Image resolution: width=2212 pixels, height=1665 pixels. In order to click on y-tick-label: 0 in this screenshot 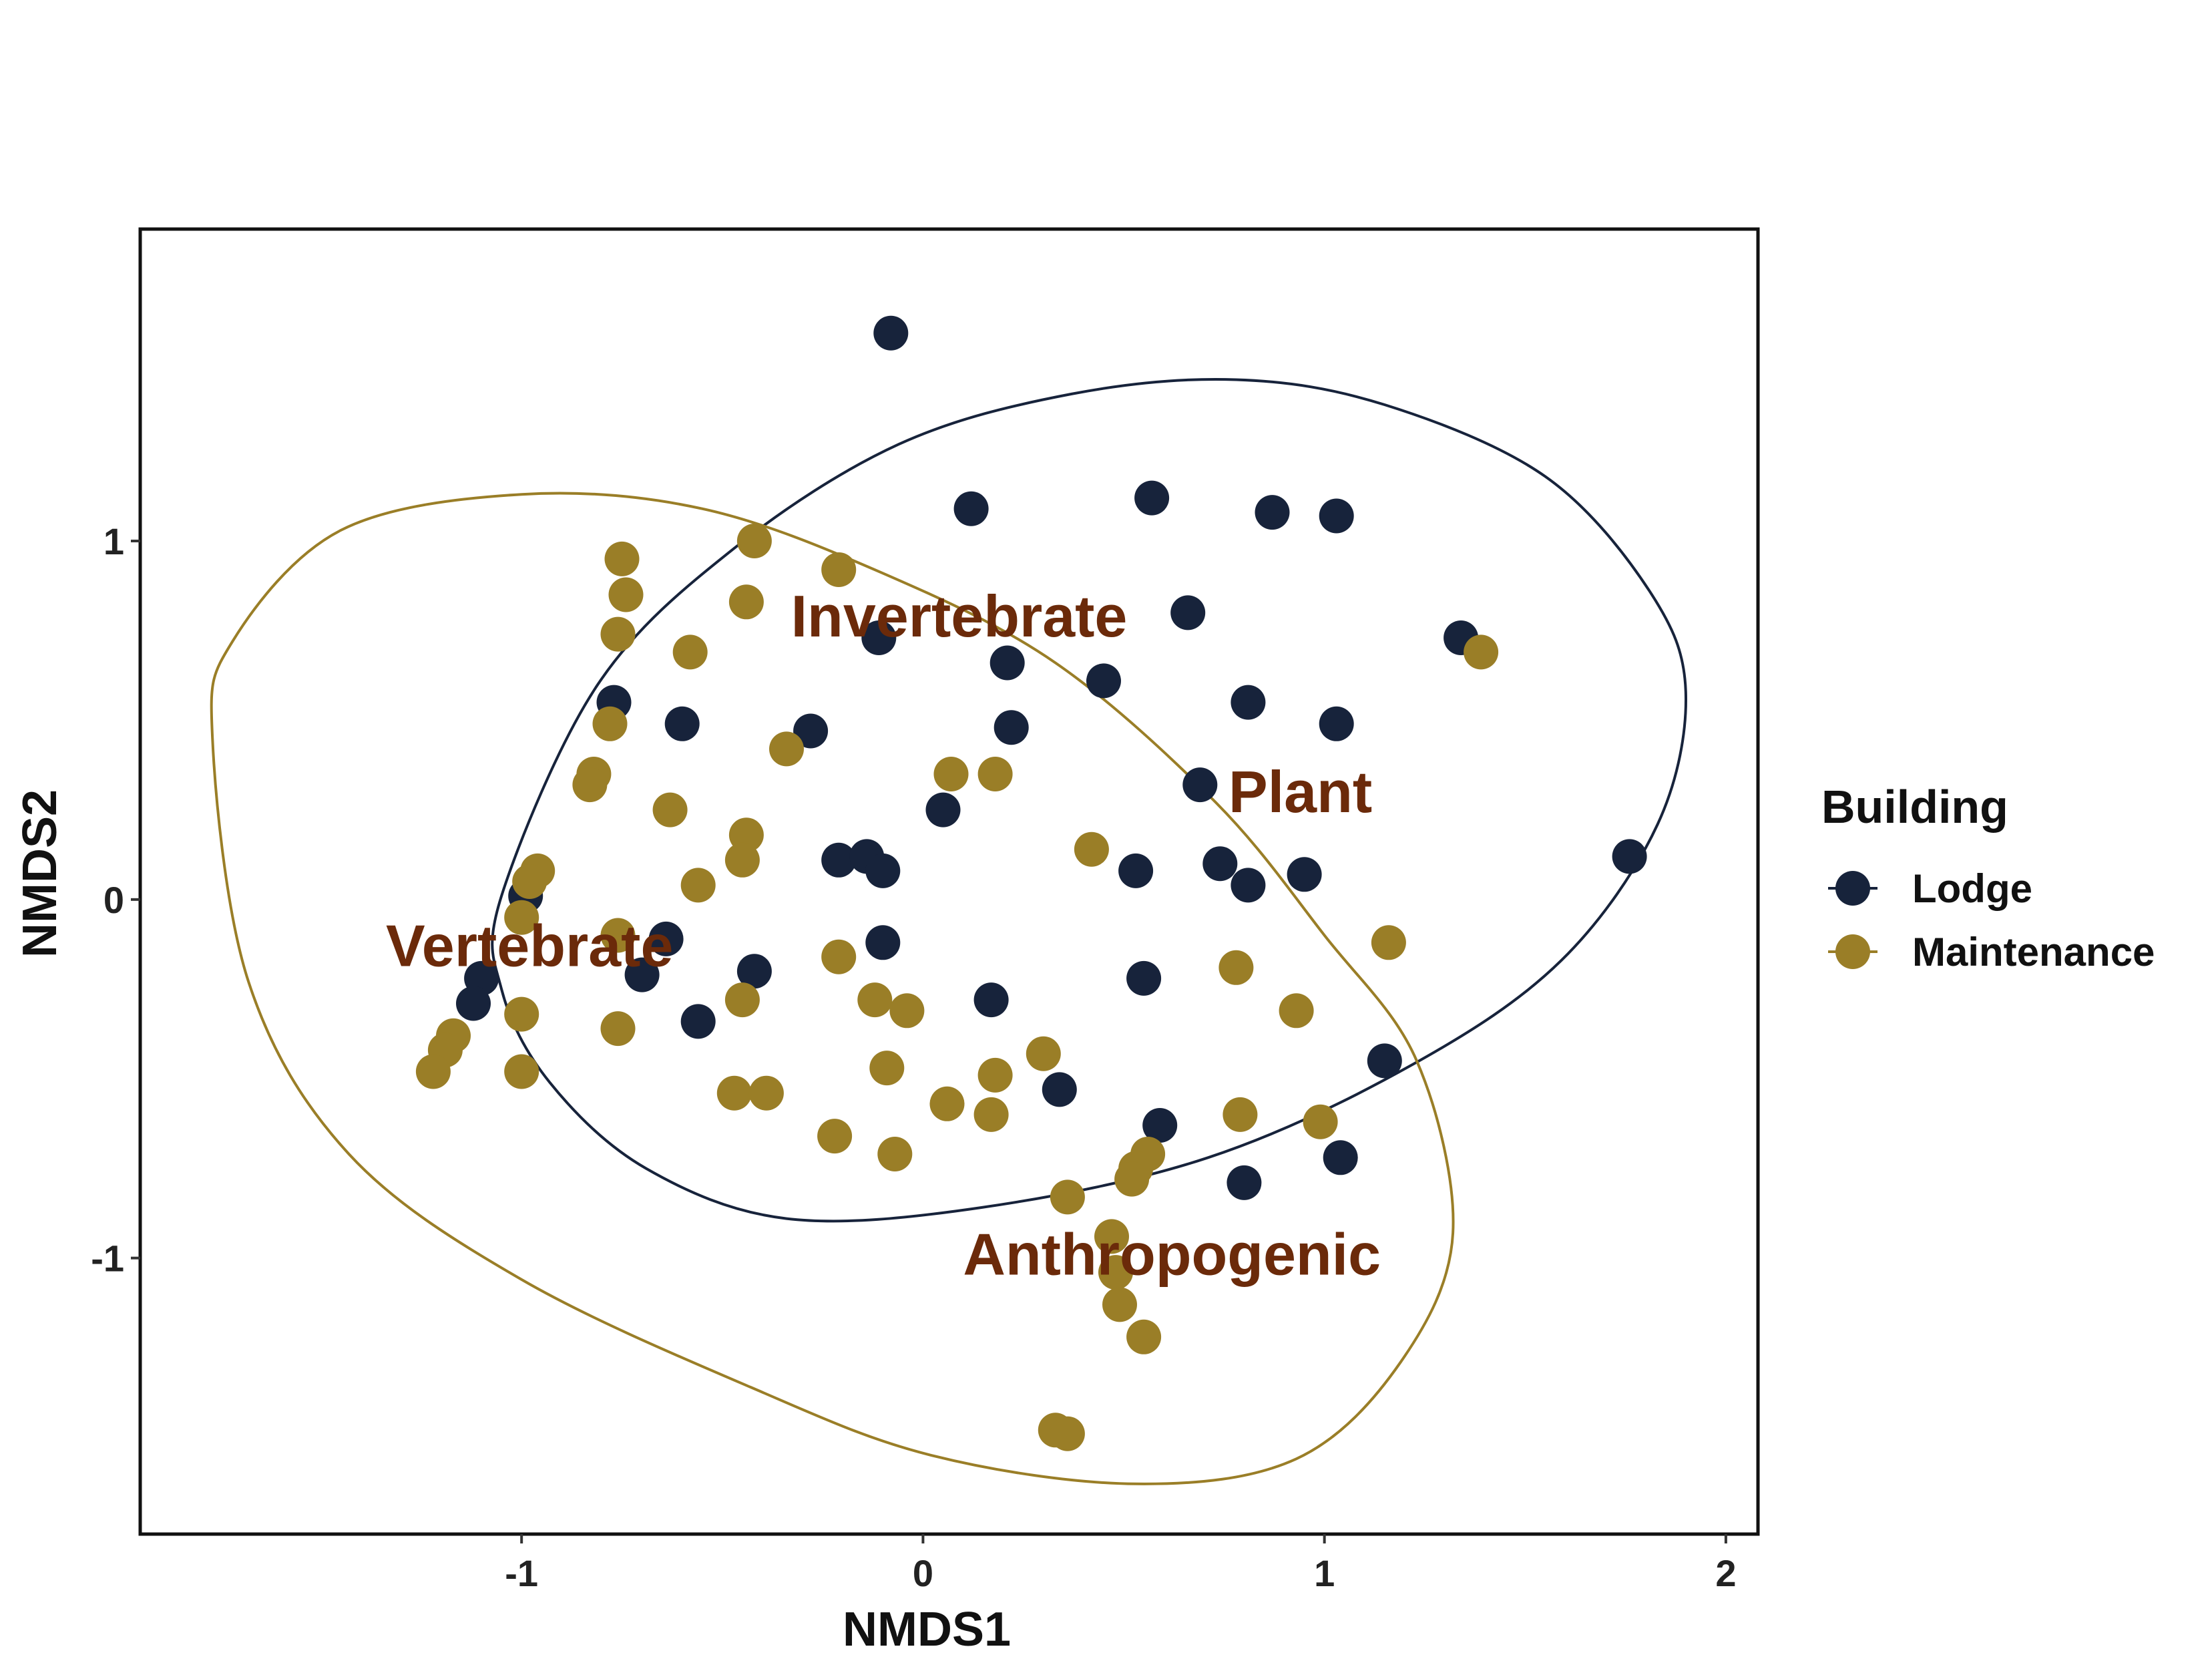, I will do `click(113, 900)`.